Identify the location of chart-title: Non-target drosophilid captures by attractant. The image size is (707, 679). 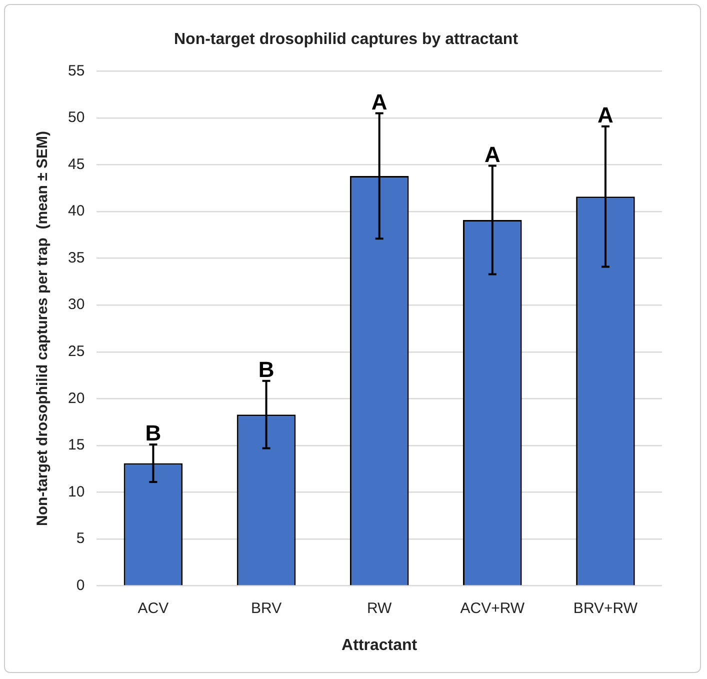
(346, 39).